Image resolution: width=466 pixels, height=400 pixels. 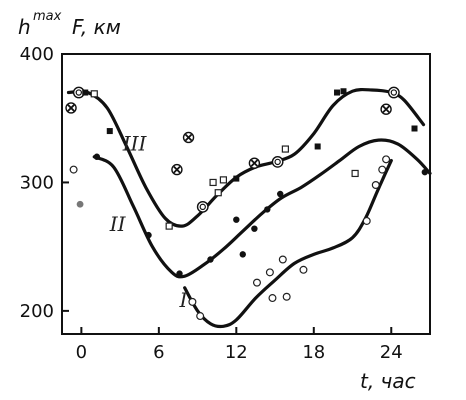 What do you see at coordinates (313, 352) in the screenshot?
I see `x-tick-label: 18` at bounding box center [313, 352].